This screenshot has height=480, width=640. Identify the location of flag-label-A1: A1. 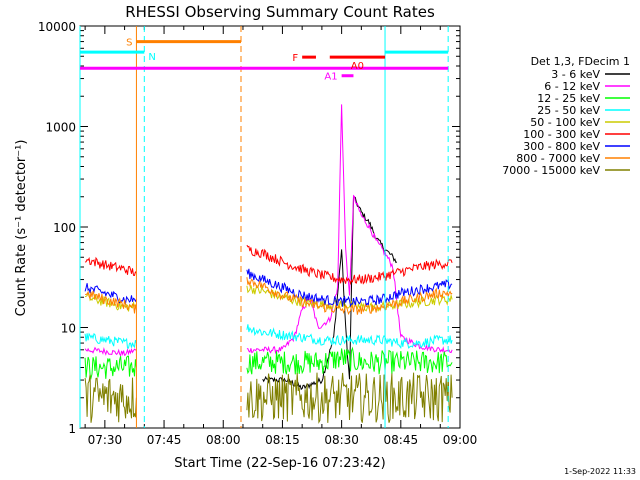
(330, 77).